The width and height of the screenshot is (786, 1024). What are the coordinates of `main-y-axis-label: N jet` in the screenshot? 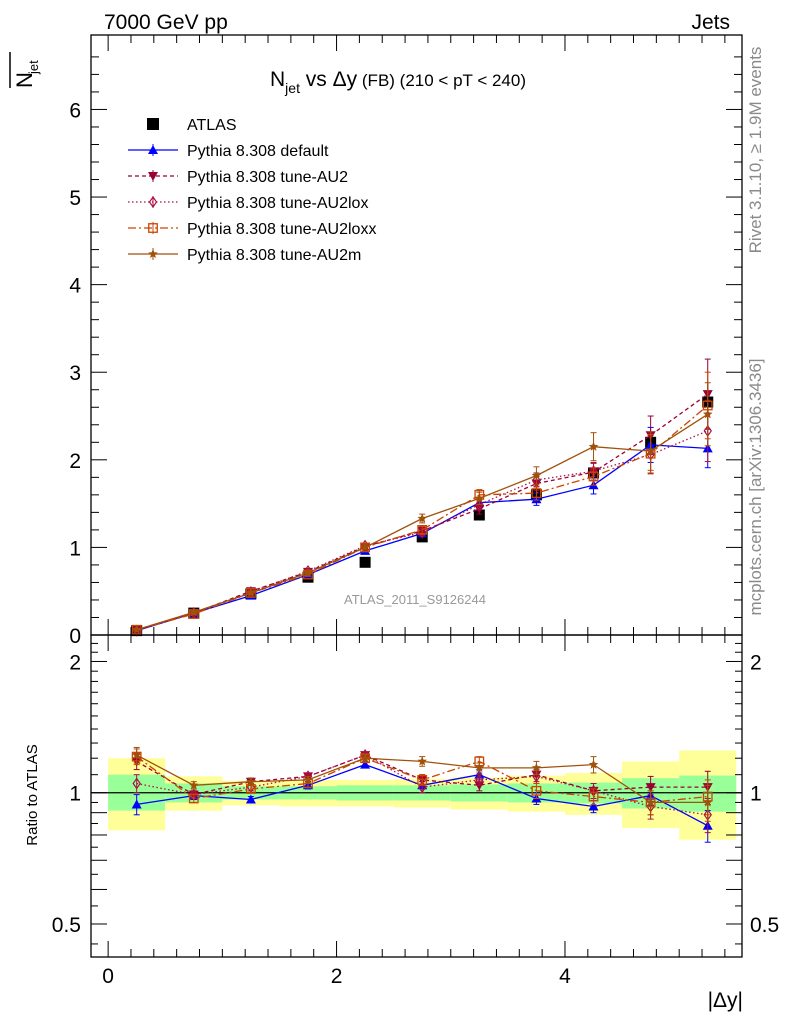 It's located at (25, 70).